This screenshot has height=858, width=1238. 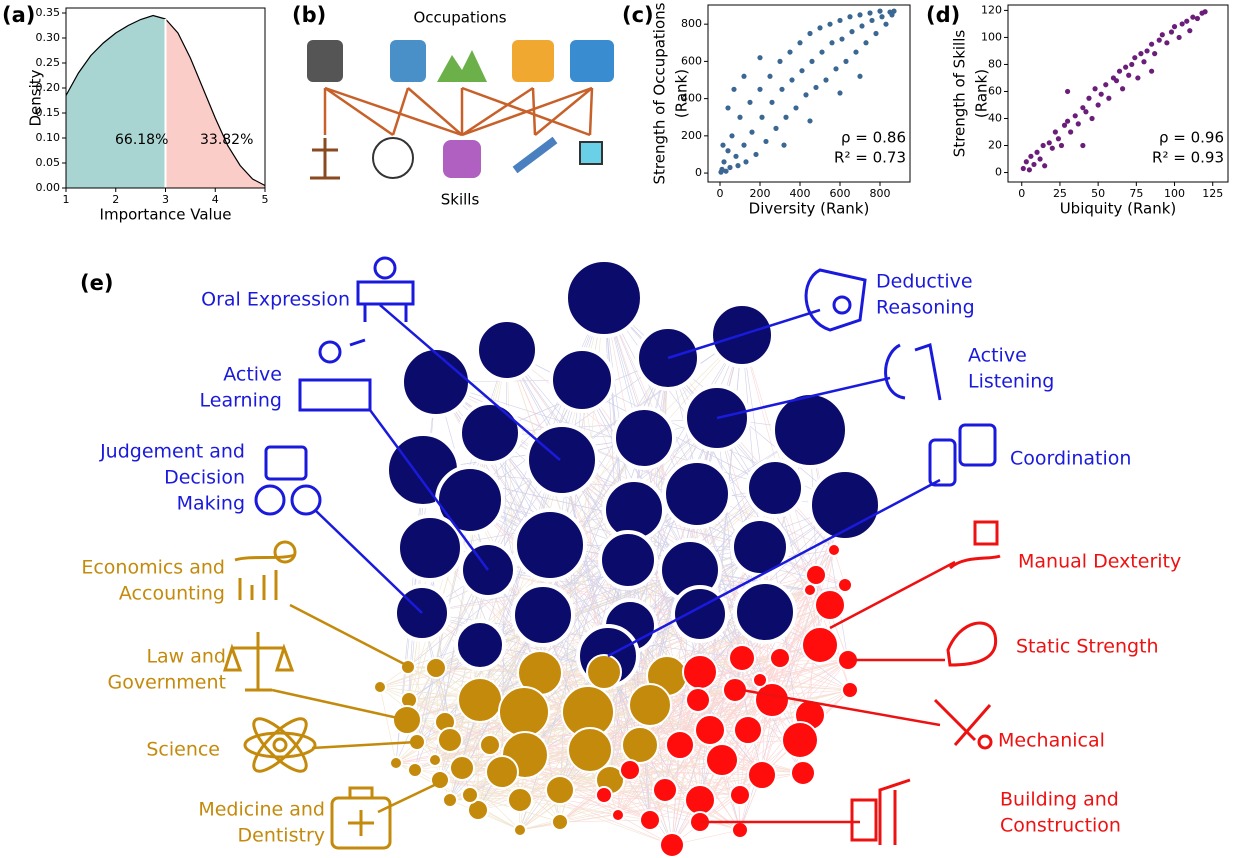 What do you see at coordinates (995, 63) in the screenshot?
I see `y-tick-label: 80` at bounding box center [995, 63].